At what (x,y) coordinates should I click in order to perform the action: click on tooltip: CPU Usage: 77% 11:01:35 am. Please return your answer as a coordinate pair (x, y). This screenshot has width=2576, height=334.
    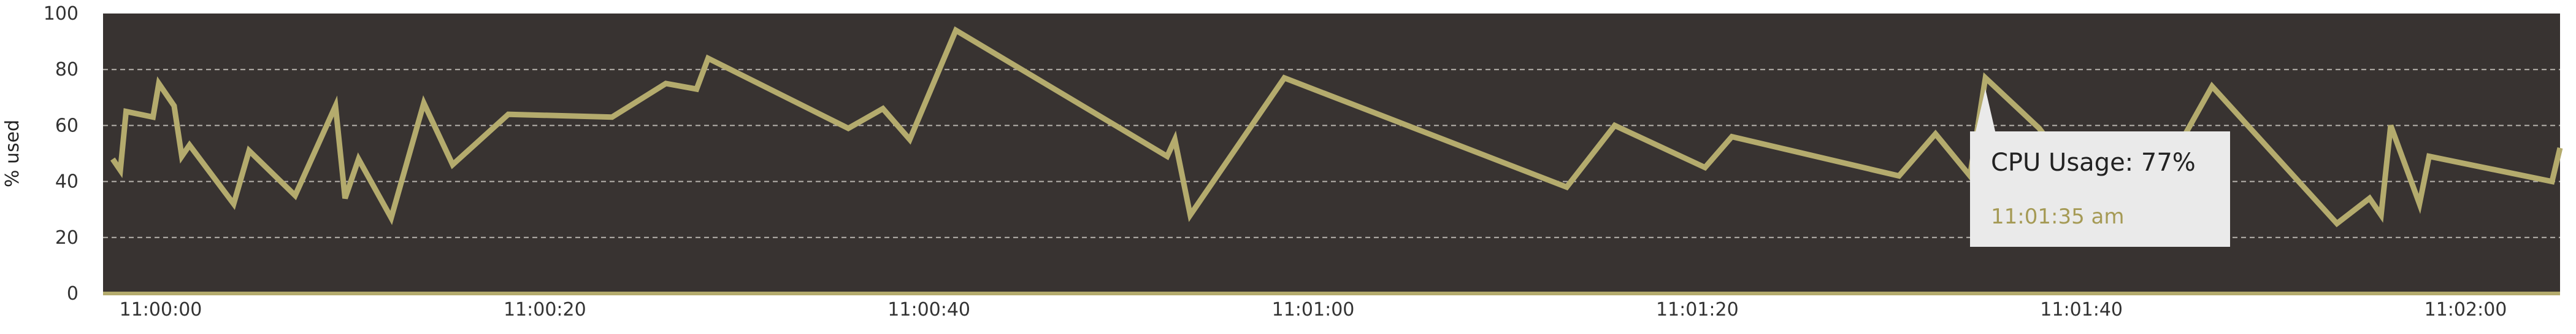
    Looking at the image, I should click on (2100, 168).